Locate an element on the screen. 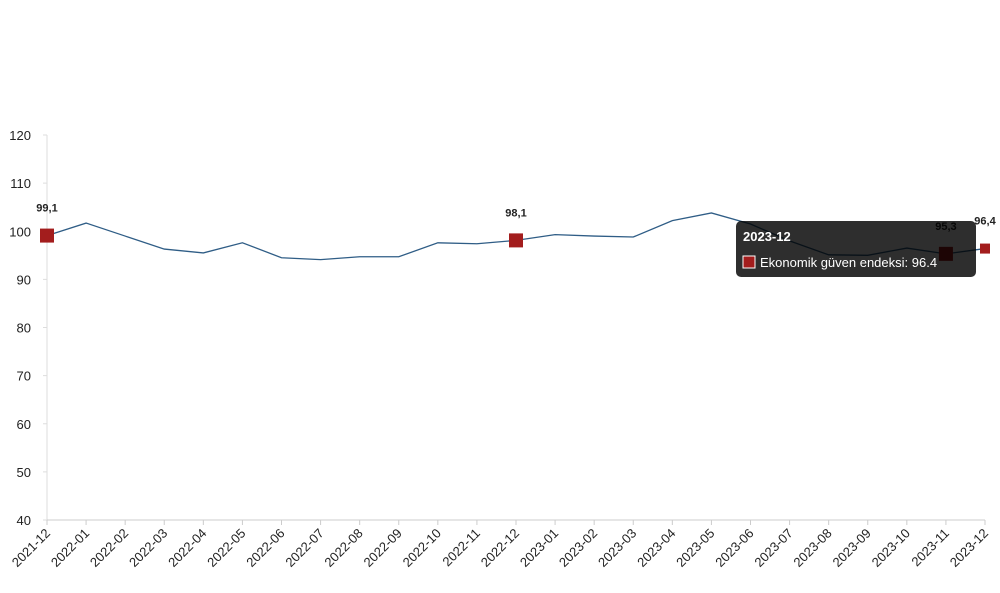  x-tick-label: 2022-07 is located at coordinates (304, 548).